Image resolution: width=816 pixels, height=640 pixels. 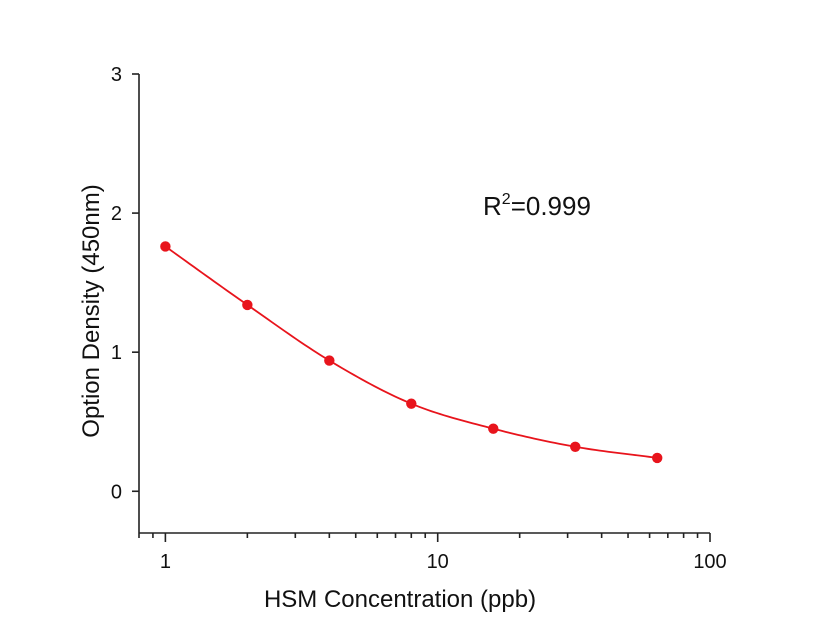 I want to click on r-squared-value: =0.999, so click(x=551, y=206).